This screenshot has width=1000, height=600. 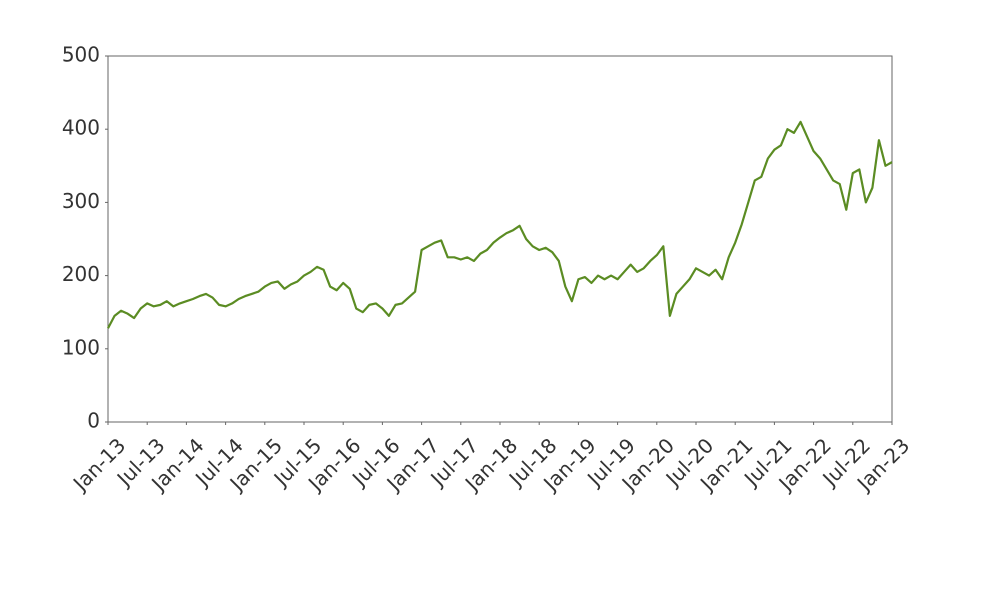 I want to click on y-tick-label: 300, so click(x=81, y=201).